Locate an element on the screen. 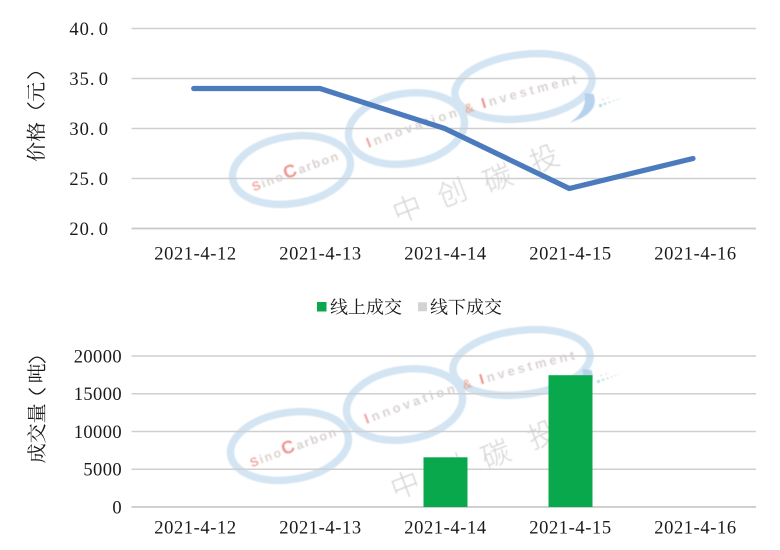 The height and width of the screenshot is (550, 780). svg-text:20.0: 20. 0 is located at coordinates (89, 230).